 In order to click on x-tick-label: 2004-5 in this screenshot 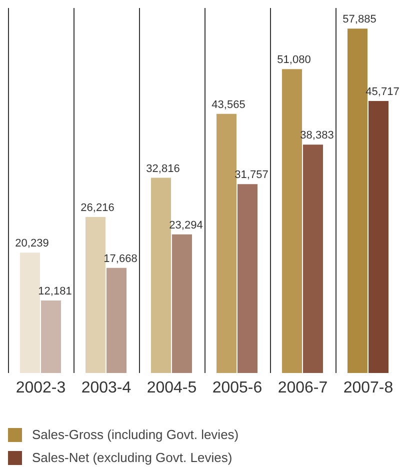, I will do `click(171, 387)`.